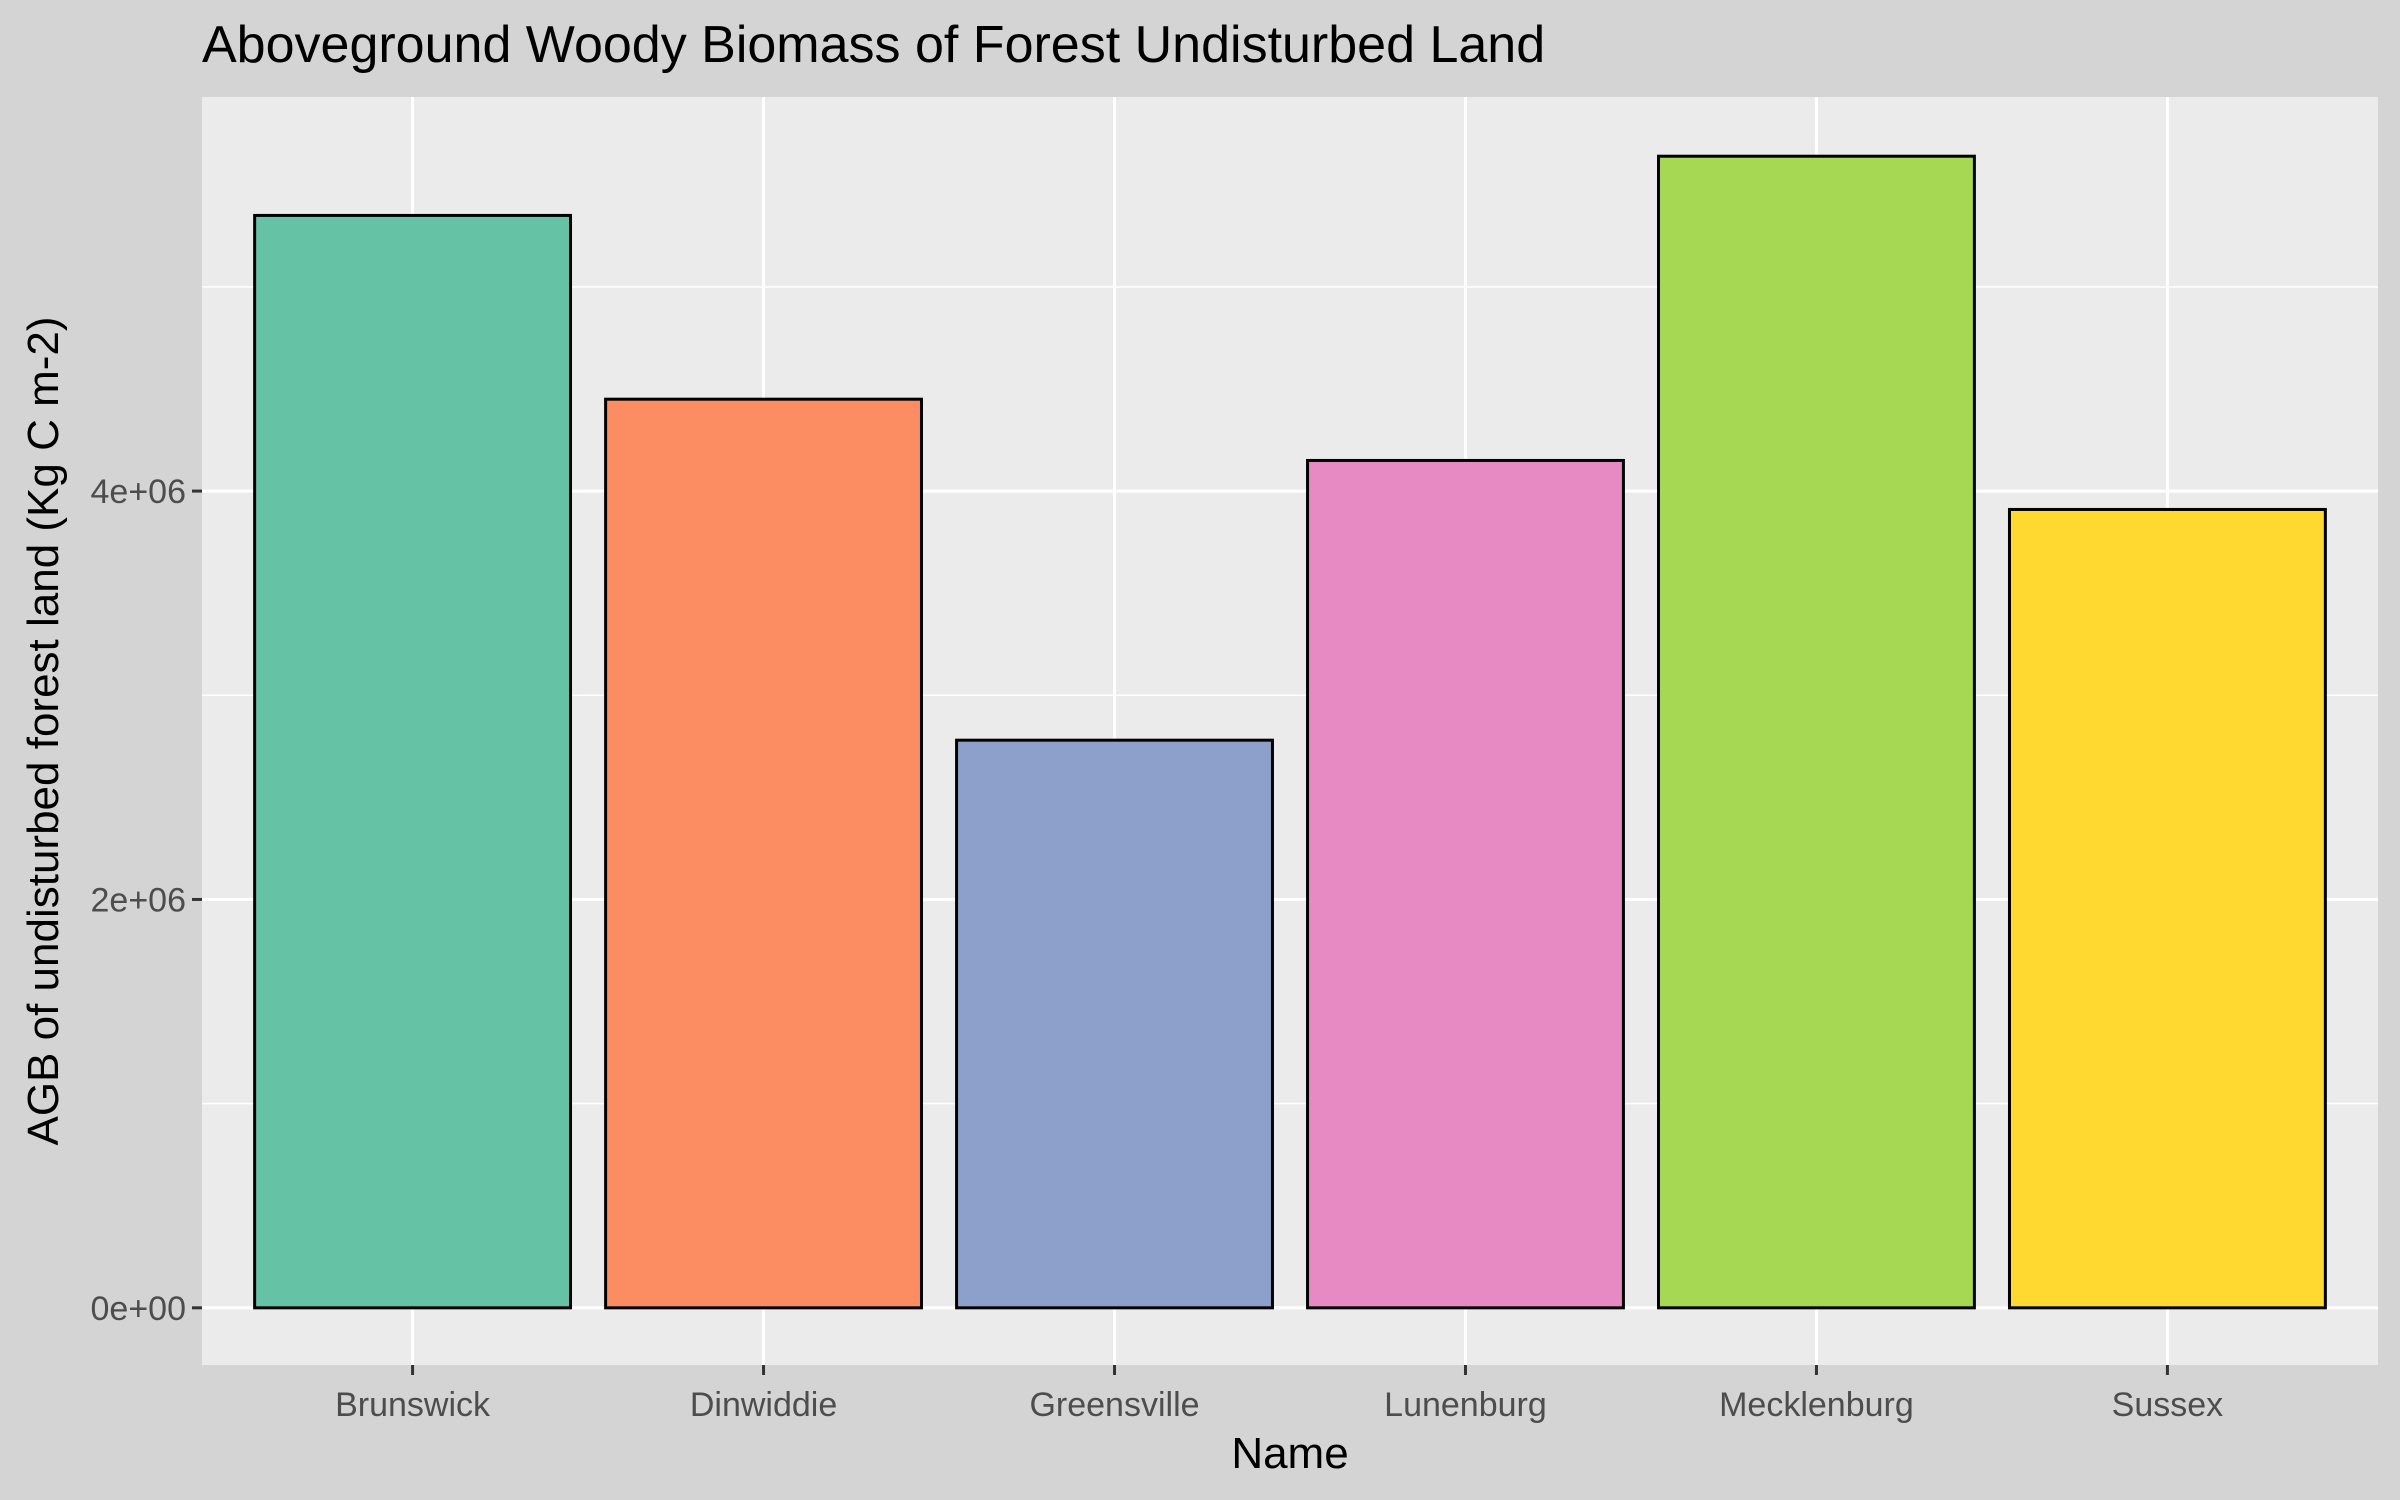 The width and height of the screenshot is (2400, 1500). What do you see at coordinates (1114, 1405) in the screenshot?
I see `x-tick-label: Greensville` at bounding box center [1114, 1405].